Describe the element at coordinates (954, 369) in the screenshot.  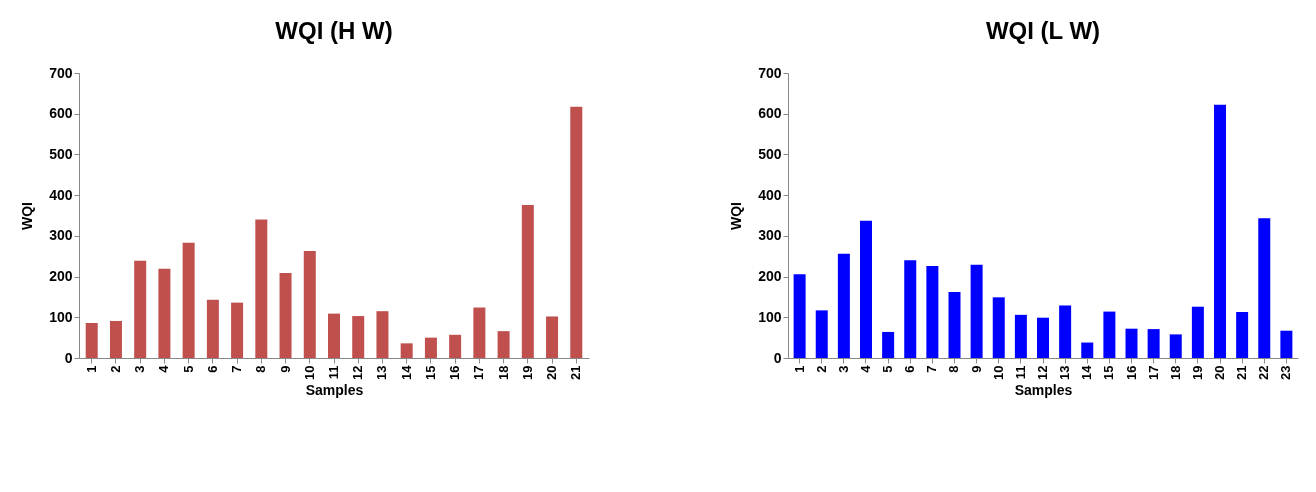
I see `x-tick-label: 8` at that location.